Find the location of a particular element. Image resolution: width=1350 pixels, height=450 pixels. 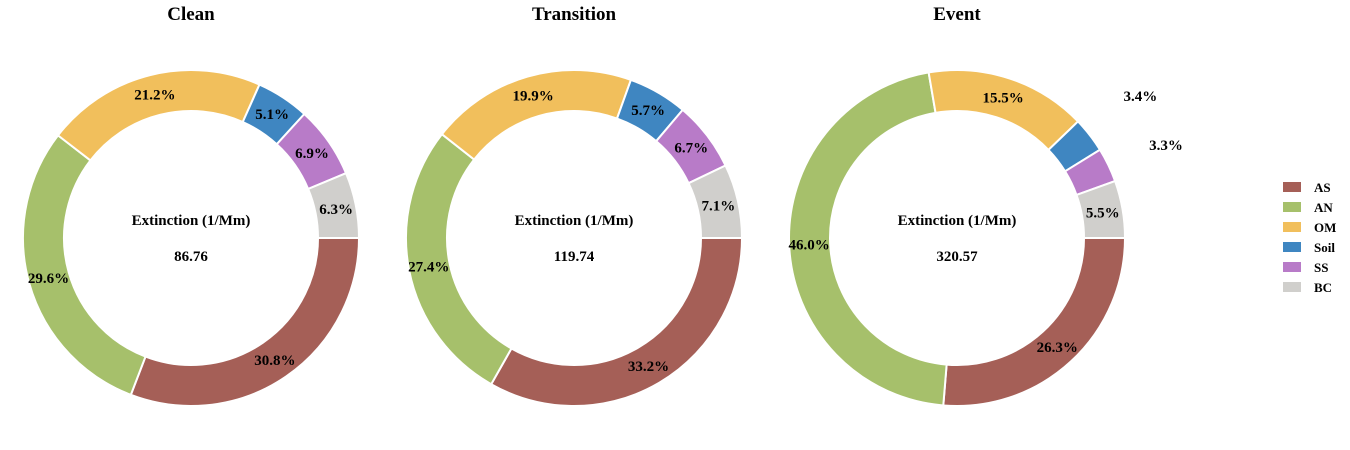

chart-title: Transition is located at coordinates (574, 14).